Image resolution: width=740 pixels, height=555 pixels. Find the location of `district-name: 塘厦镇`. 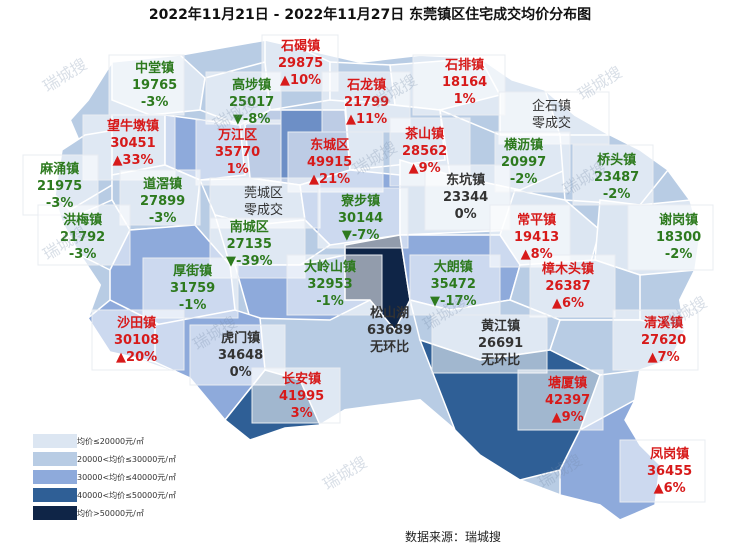

district-name: 塘厦镇 is located at coordinates (568, 383).